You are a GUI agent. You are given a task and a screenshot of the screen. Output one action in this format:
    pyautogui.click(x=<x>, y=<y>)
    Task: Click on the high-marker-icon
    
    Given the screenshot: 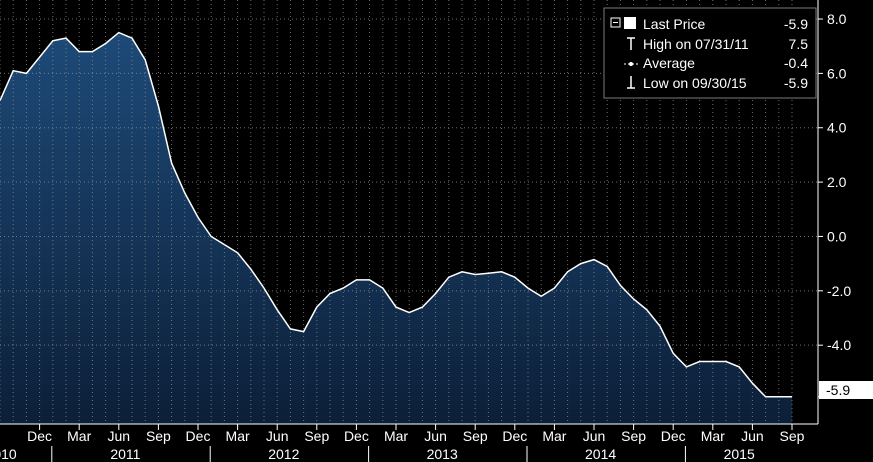 What is the action you would take?
    pyautogui.click(x=631, y=43)
    